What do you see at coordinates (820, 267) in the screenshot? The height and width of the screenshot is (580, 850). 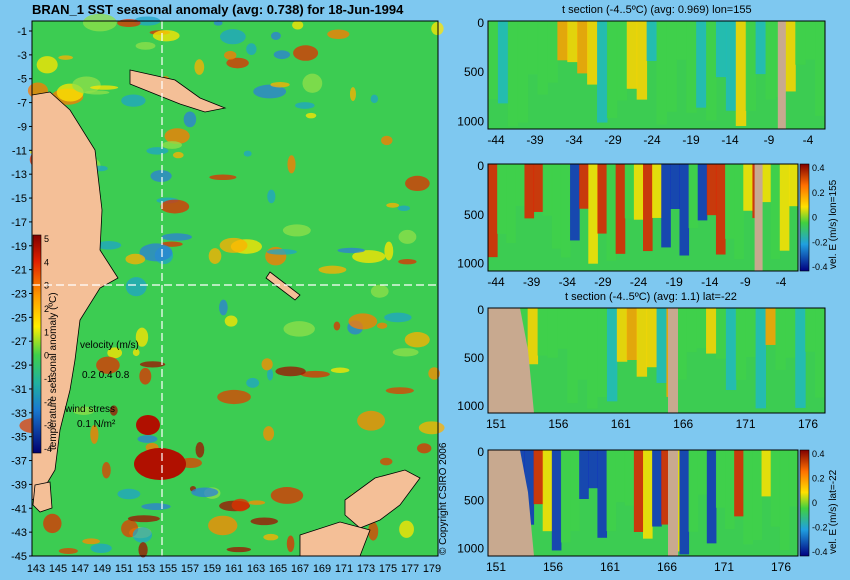 I see `velocity-colorbar-tick-label: -0.4` at bounding box center [820, 267].